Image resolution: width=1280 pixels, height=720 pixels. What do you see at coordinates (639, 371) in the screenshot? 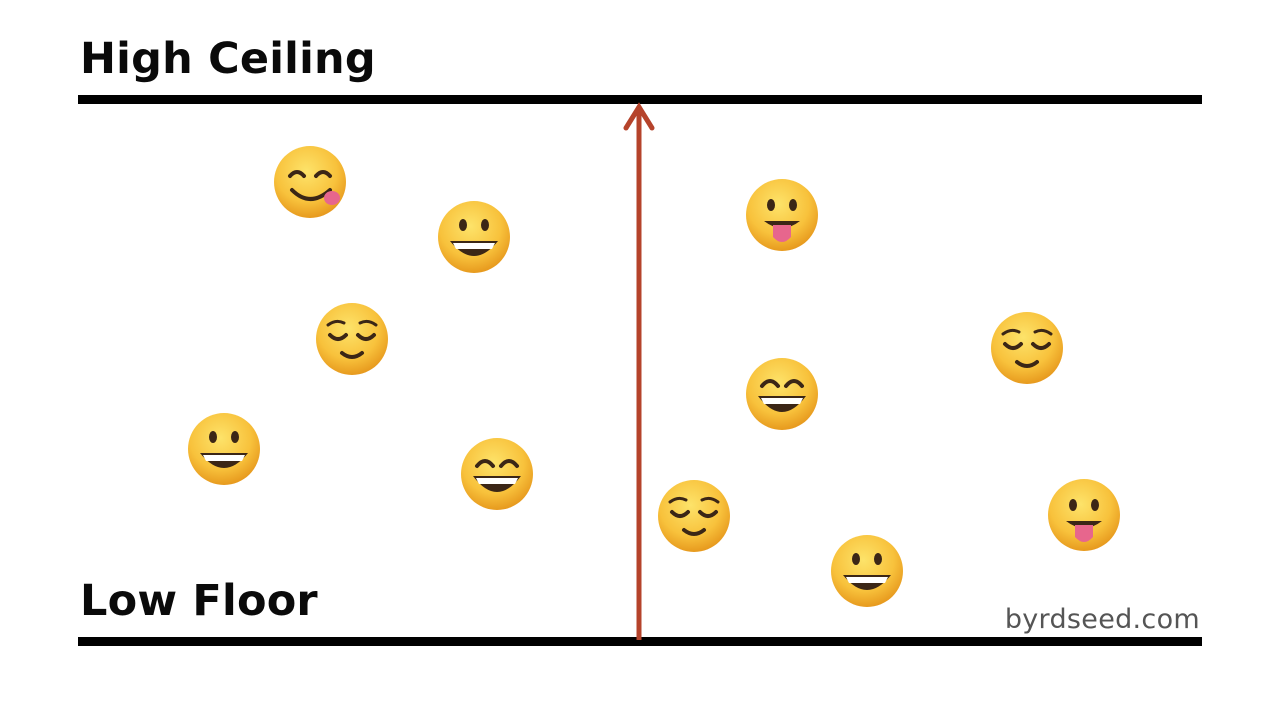
I see `growth-arrow` at bounding box center [639, 371].